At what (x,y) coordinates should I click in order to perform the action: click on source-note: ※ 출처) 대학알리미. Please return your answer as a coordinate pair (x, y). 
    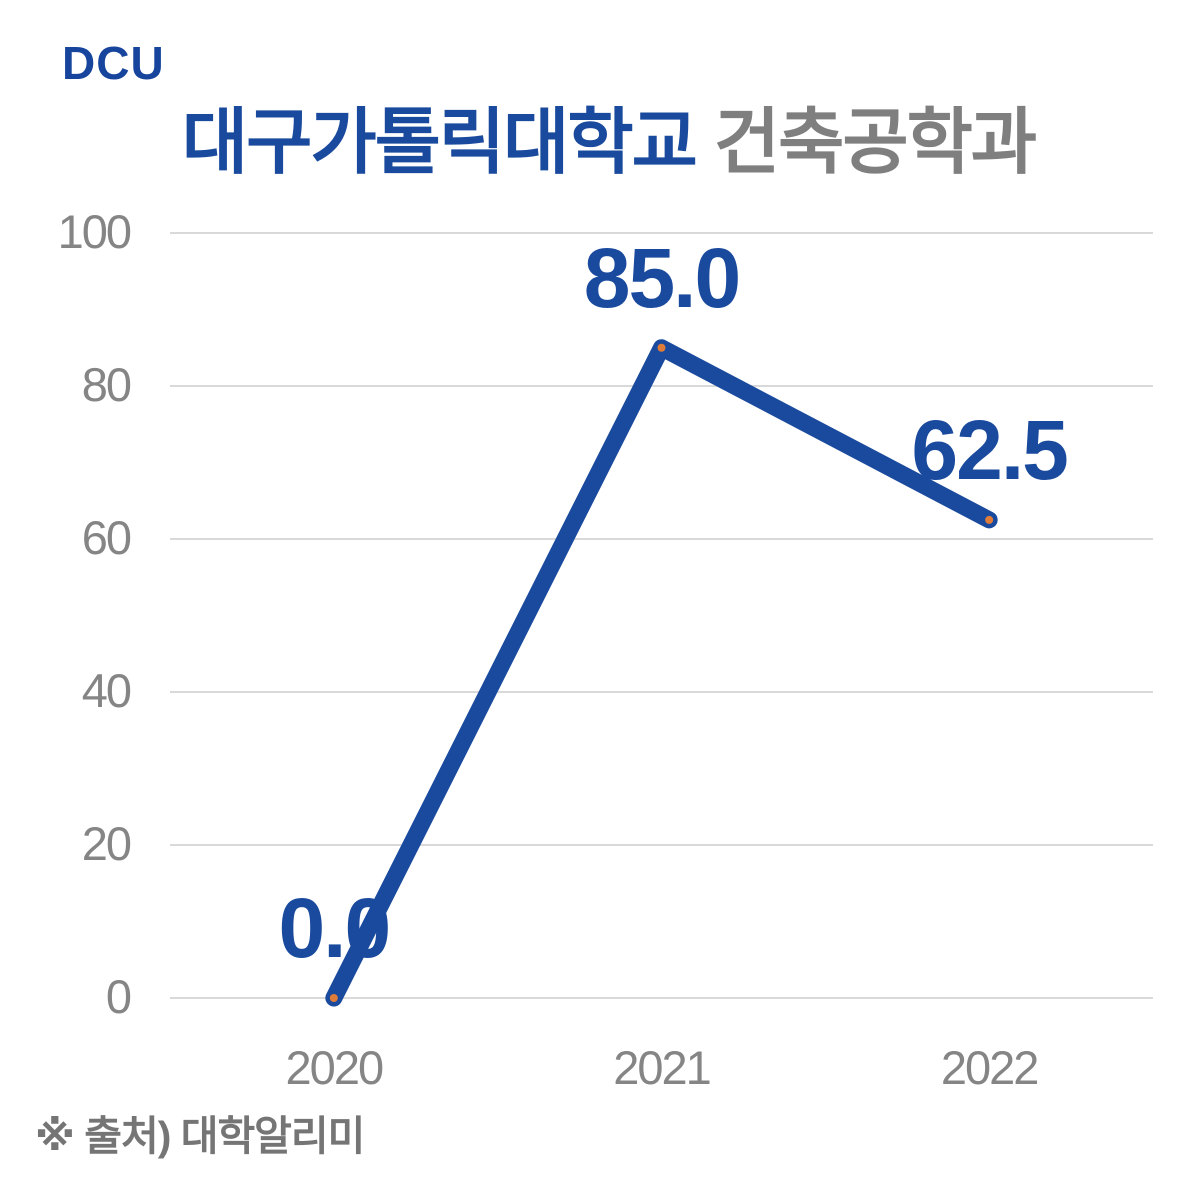
    Looking at the image, I should click on (200, 1136).